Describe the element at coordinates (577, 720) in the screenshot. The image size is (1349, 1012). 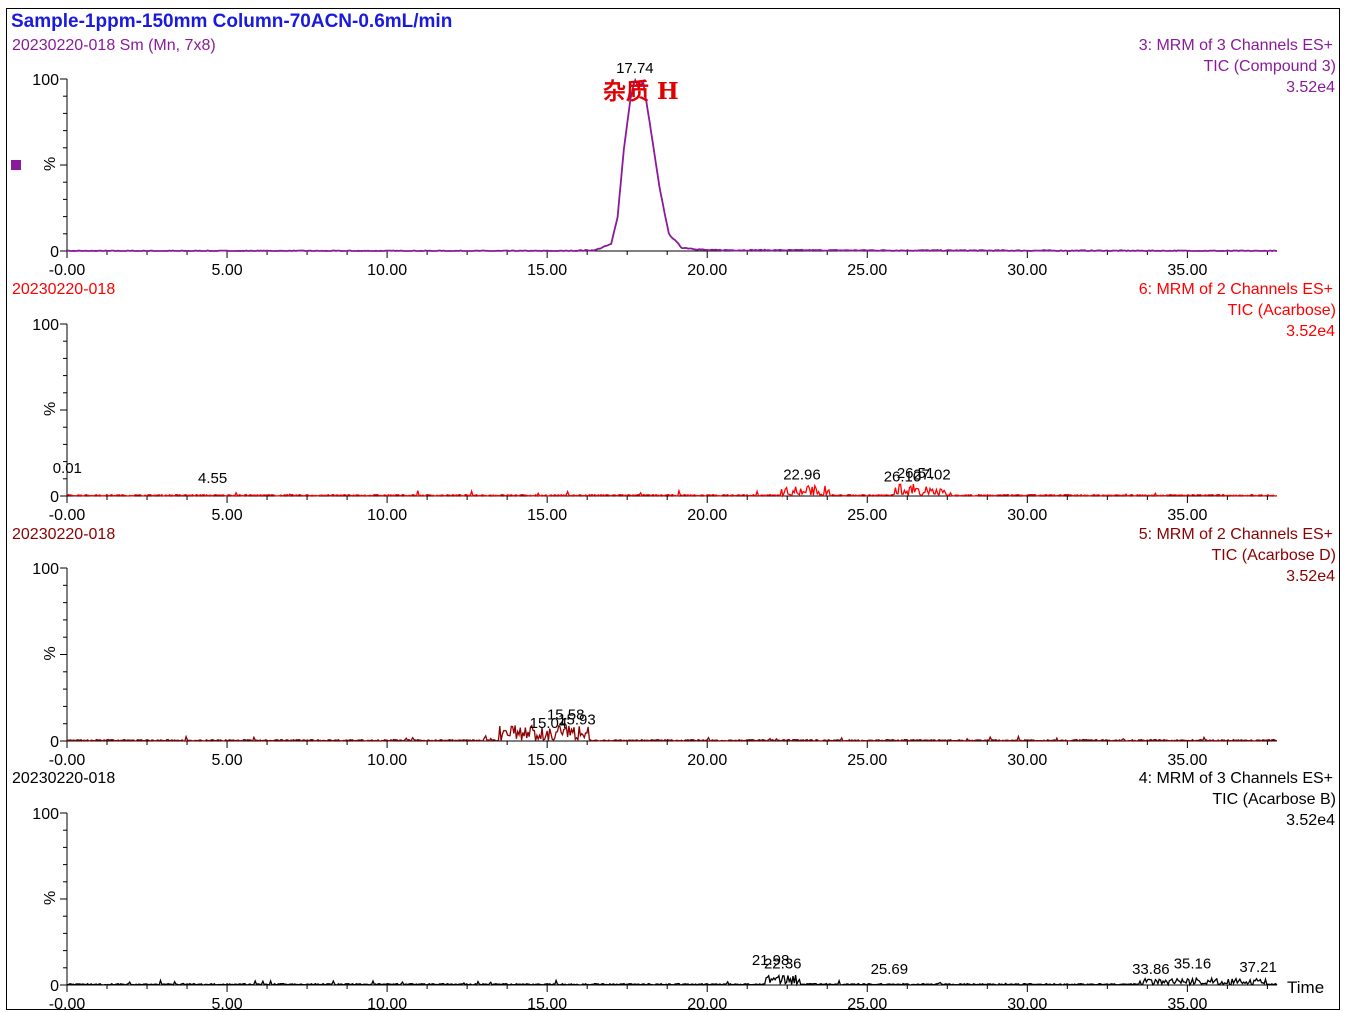
I see `peak-label: 15.93` at that location.